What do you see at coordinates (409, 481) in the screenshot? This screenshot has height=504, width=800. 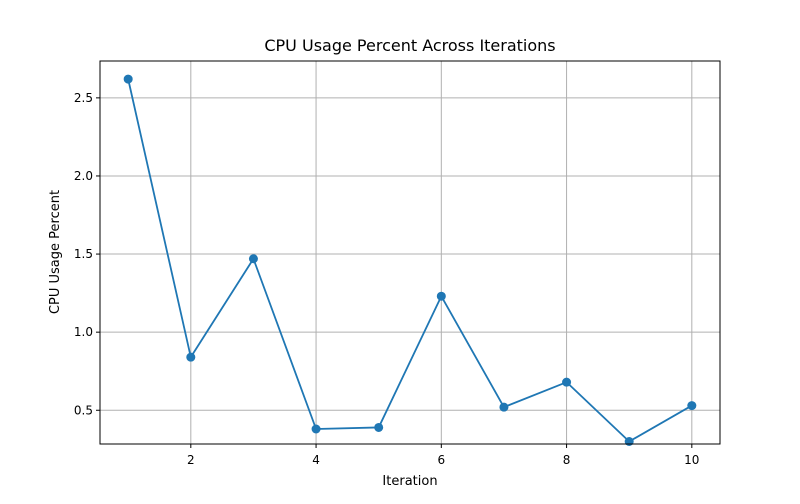 I see `x-axis-label: Iteration` at bounding box center [409, 481].